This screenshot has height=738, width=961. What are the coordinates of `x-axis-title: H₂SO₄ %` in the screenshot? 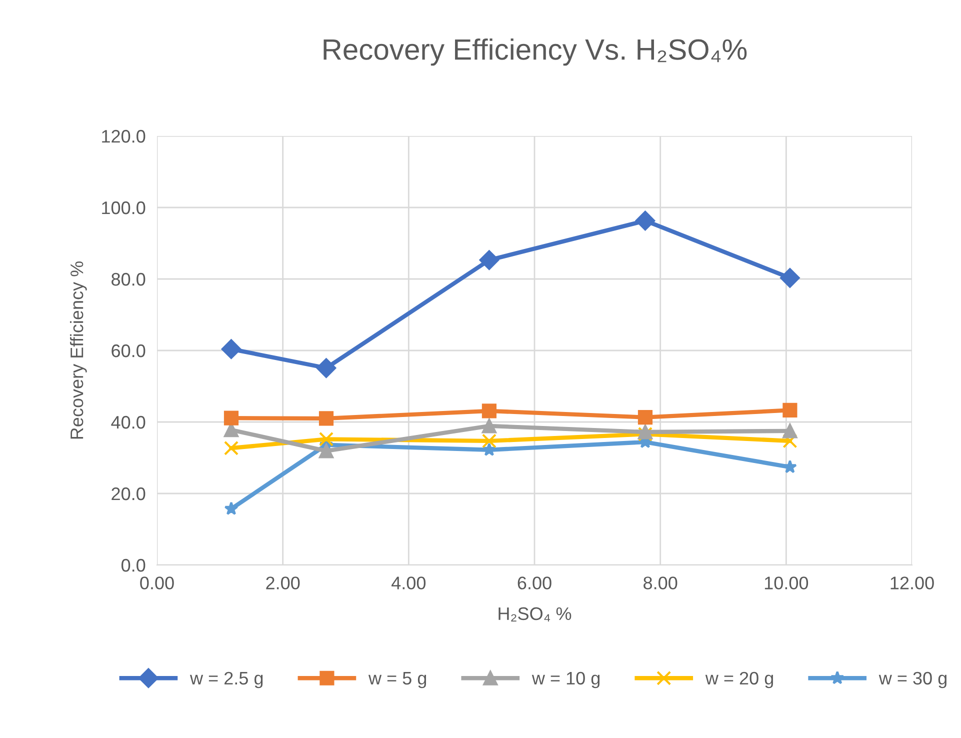 It's located at (535, 614).